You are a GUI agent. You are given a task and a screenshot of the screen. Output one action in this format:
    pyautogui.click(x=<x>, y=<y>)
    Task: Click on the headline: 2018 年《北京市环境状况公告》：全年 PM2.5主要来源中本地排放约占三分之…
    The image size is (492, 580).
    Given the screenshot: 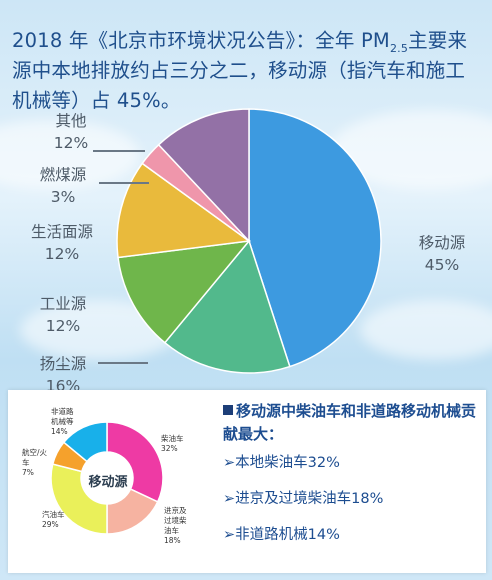 What is the action you would take?
    pyautogui.click(x=240, y=70)
    